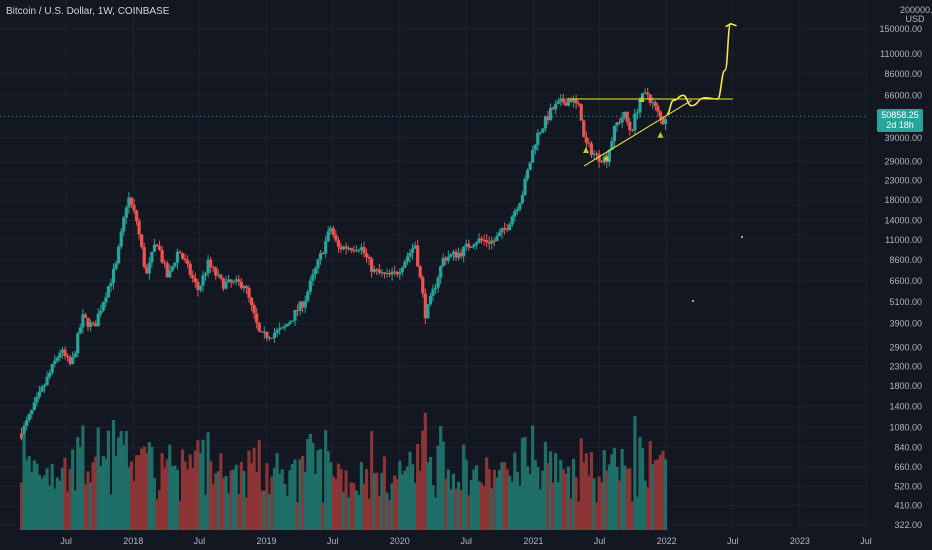 The width and height of the screenshot is (932, 550). What do you see at coordinates (908, 505) in the screenshot?
I see `y-tick-label: 410.00` at bounding box center [908, 505].